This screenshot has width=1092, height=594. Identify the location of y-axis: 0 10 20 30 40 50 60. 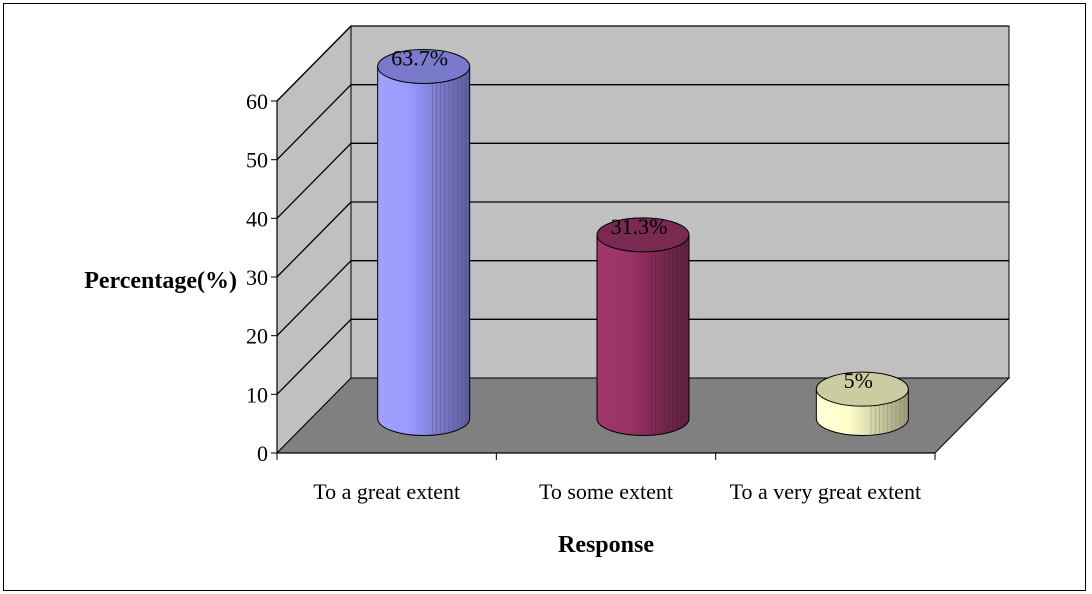
(262, 277).